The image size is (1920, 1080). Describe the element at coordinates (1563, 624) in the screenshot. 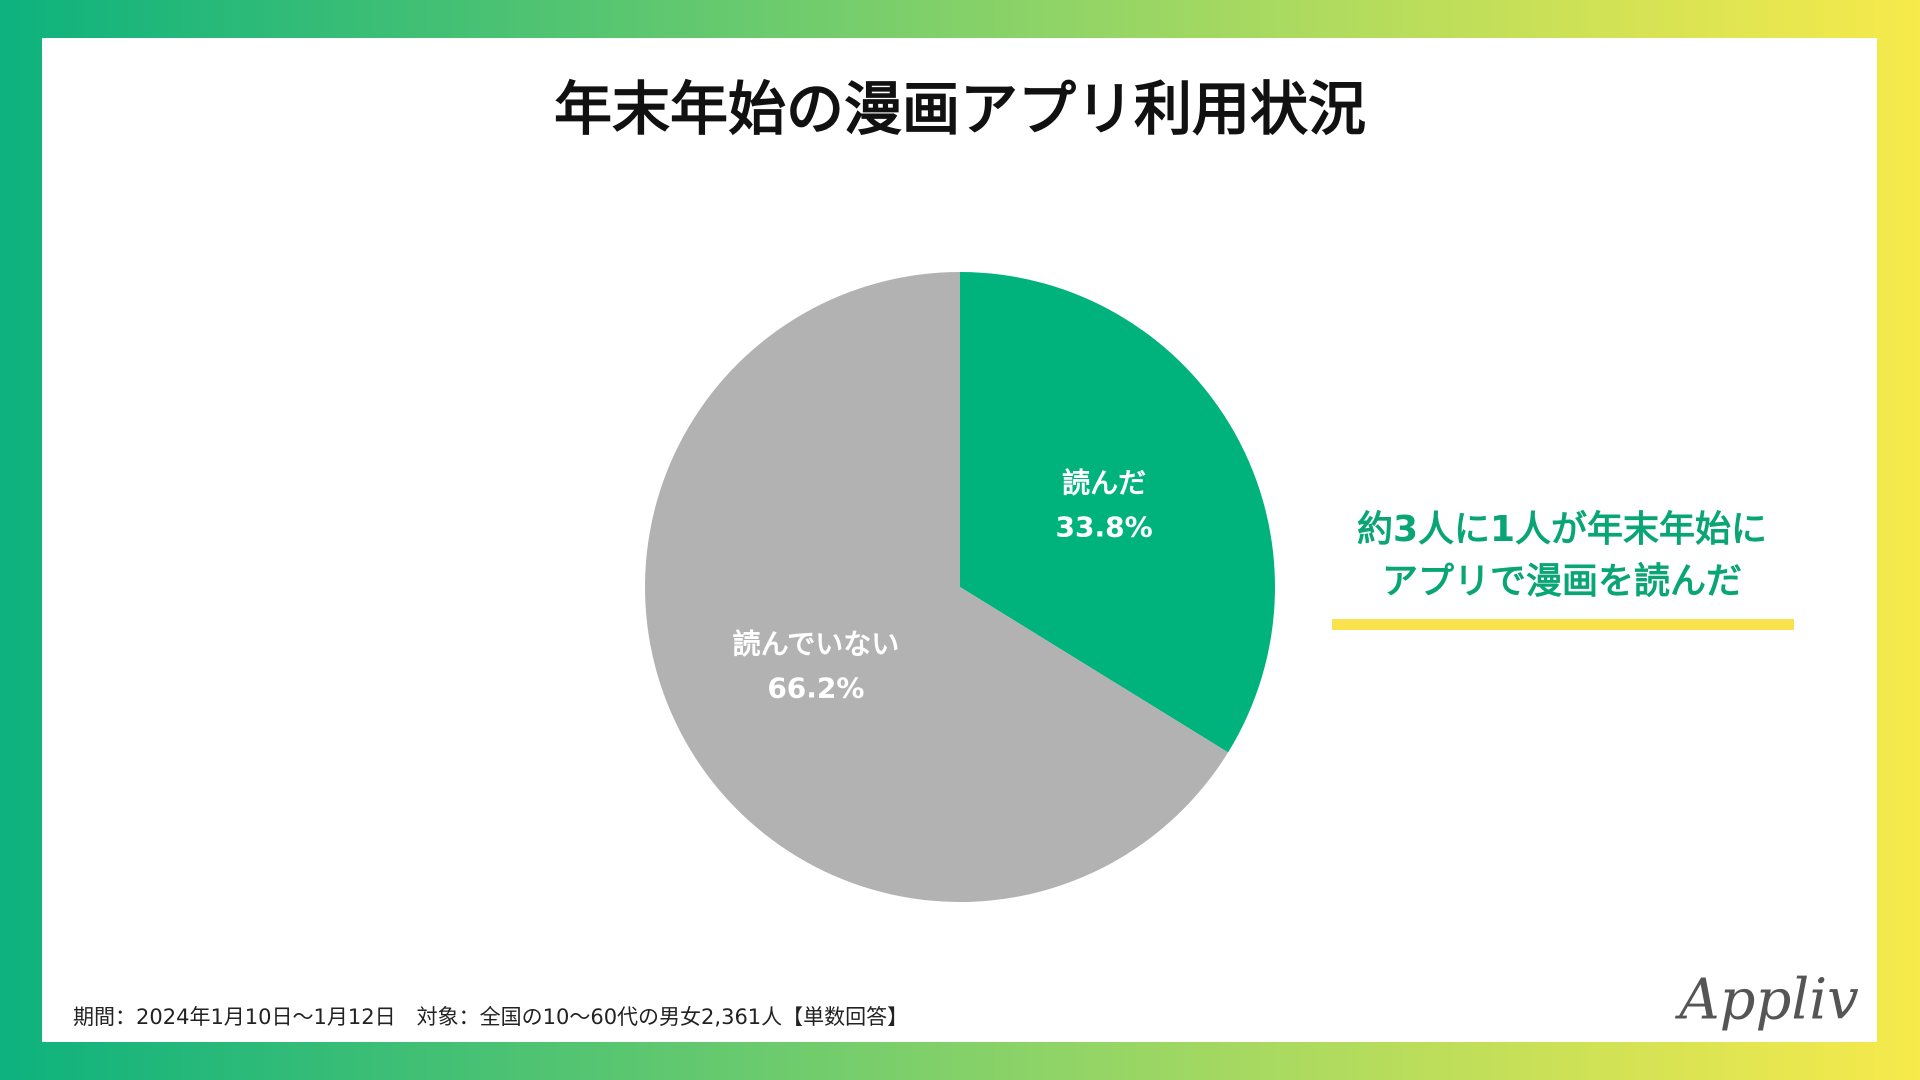

I see `annotation-underline` at that location.